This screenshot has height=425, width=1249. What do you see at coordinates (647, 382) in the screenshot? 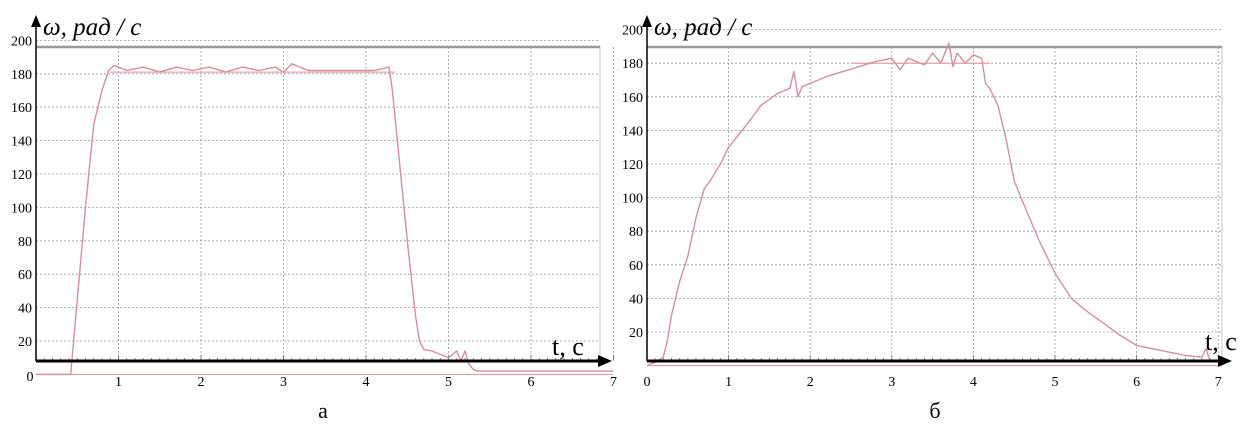
I see `x-tick-label: 0` at bounding box center [647, 382].